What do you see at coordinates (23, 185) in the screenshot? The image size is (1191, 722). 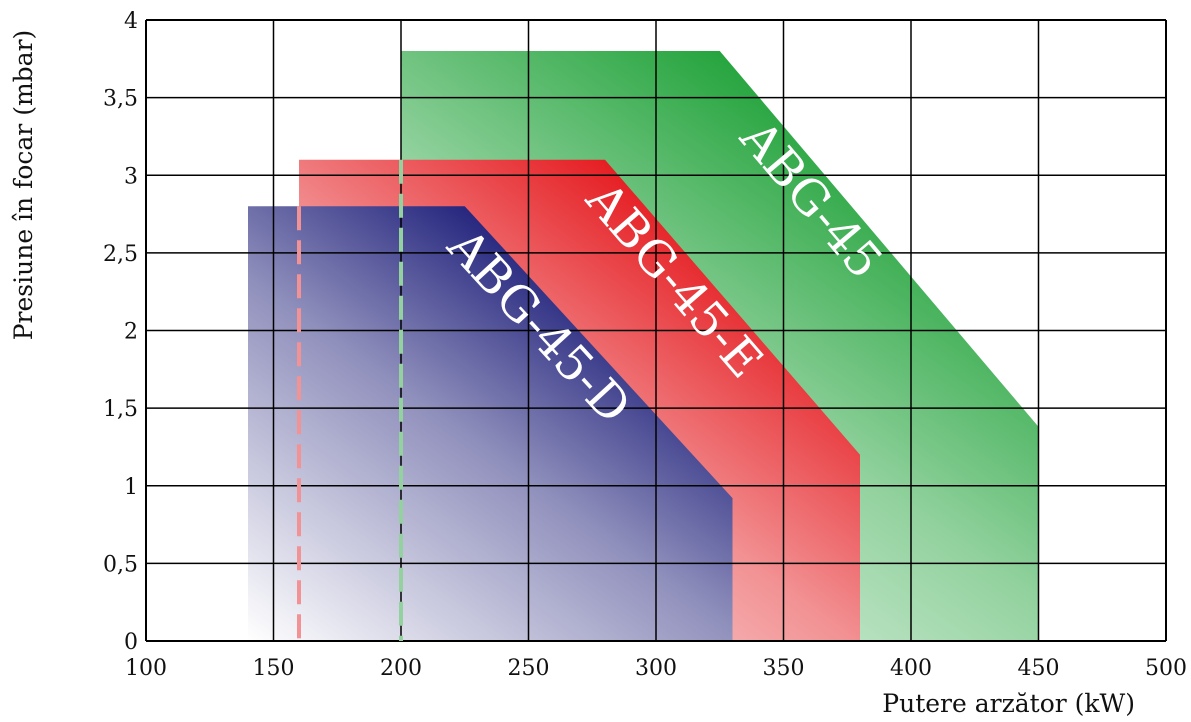 I see `y-axis-title: Presiune în focar (mbar)` at bounding box center [23, 185].